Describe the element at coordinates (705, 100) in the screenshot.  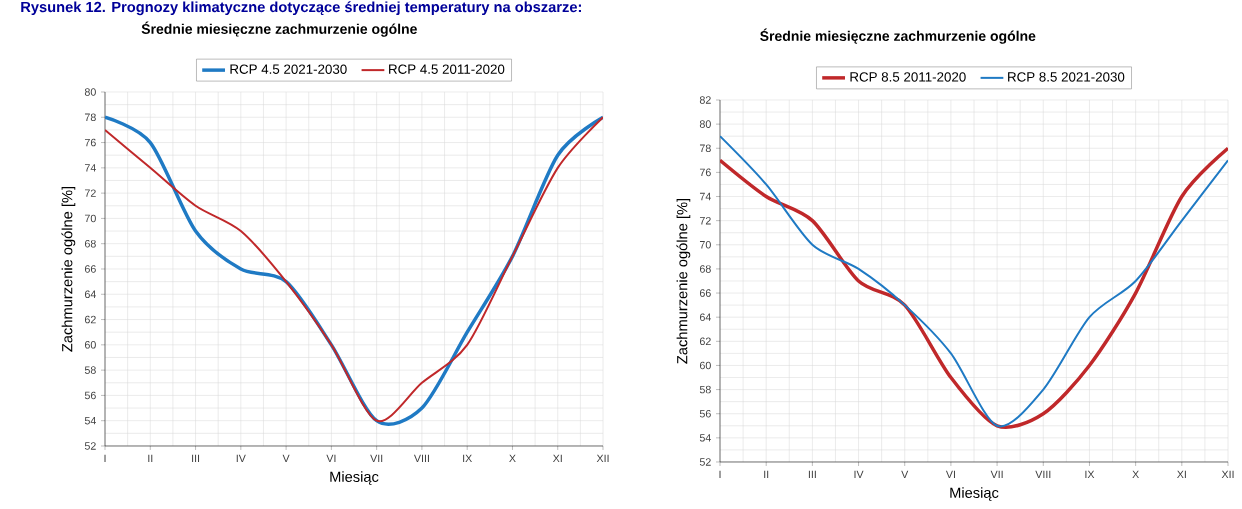
I see `y-tick-label: 82` at that location.